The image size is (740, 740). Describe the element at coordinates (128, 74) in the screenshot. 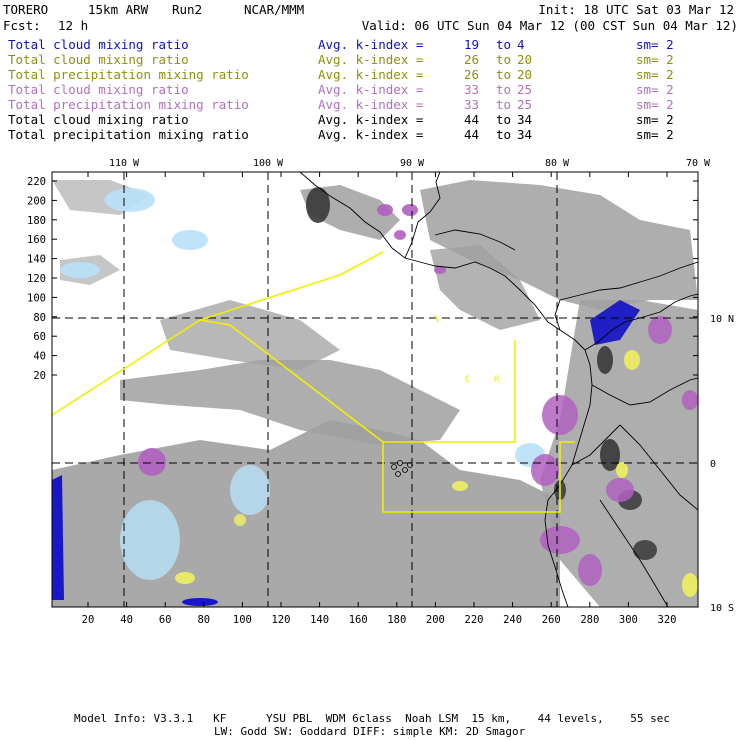

I see `legend-field: Total precipitation mixing ratio` at that location.